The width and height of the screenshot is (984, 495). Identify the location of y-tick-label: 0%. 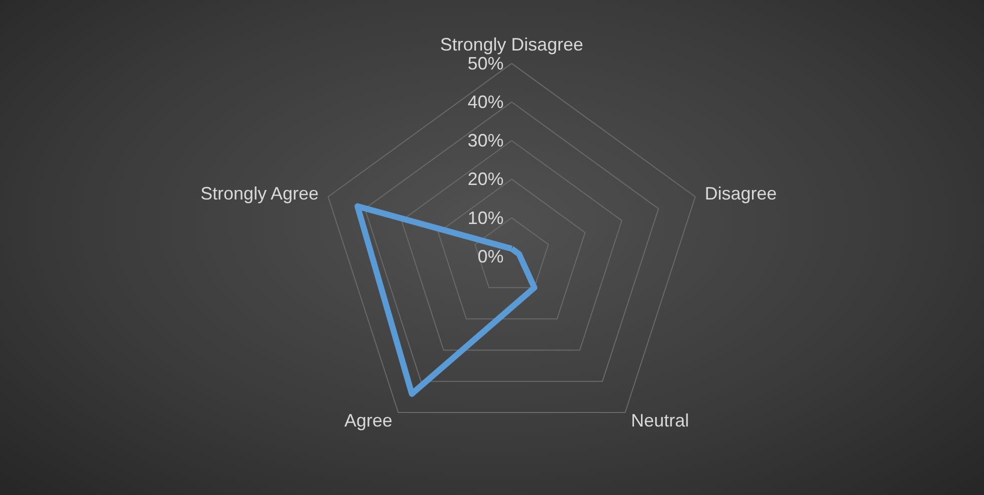
(491, 256).